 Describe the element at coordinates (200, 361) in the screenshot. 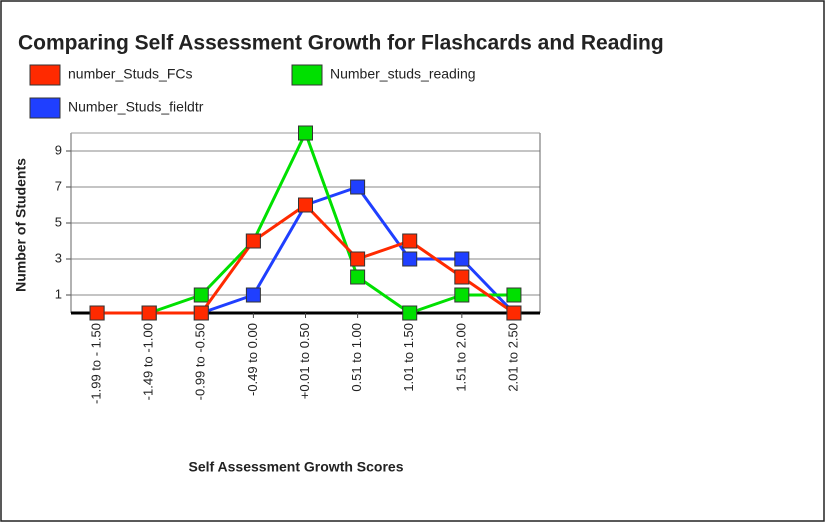

I see `x-tick-label: -0.99 to -0.50` at that location.